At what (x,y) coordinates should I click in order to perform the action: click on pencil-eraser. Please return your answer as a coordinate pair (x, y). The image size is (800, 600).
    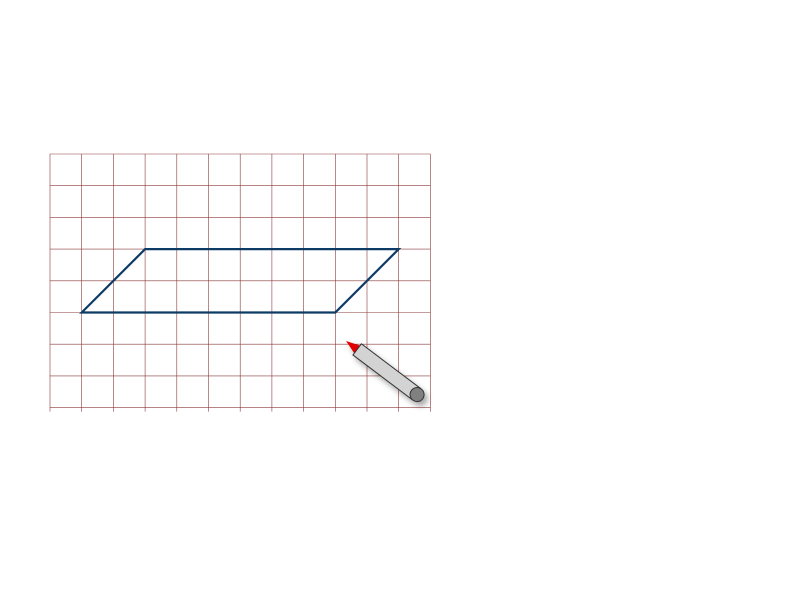
    Looking at the image, I should click on (417, 395).